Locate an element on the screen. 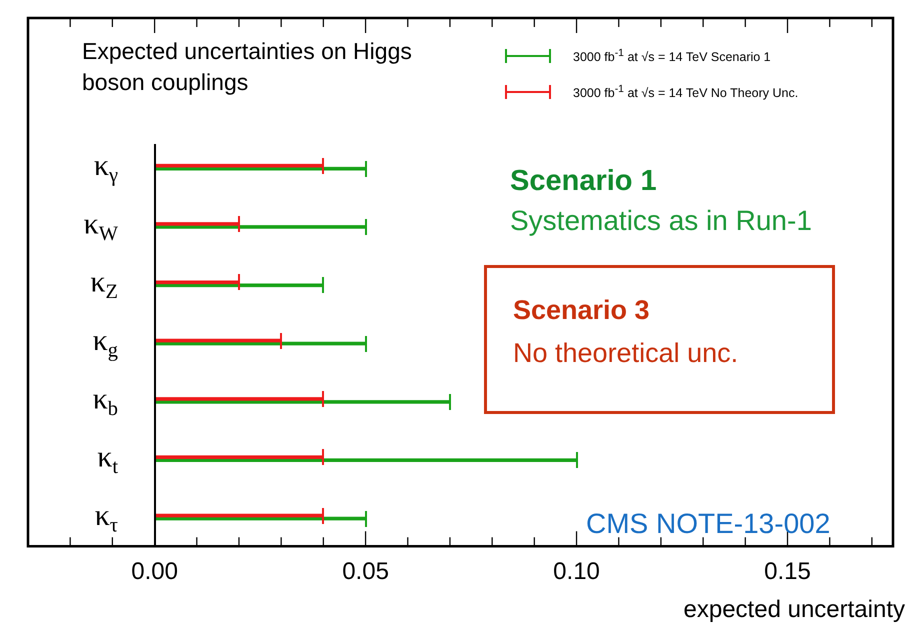 The height and width of the screenshot is (629, 911). x-axis-title: expected uncertainty is located at coordinates (794, 610).